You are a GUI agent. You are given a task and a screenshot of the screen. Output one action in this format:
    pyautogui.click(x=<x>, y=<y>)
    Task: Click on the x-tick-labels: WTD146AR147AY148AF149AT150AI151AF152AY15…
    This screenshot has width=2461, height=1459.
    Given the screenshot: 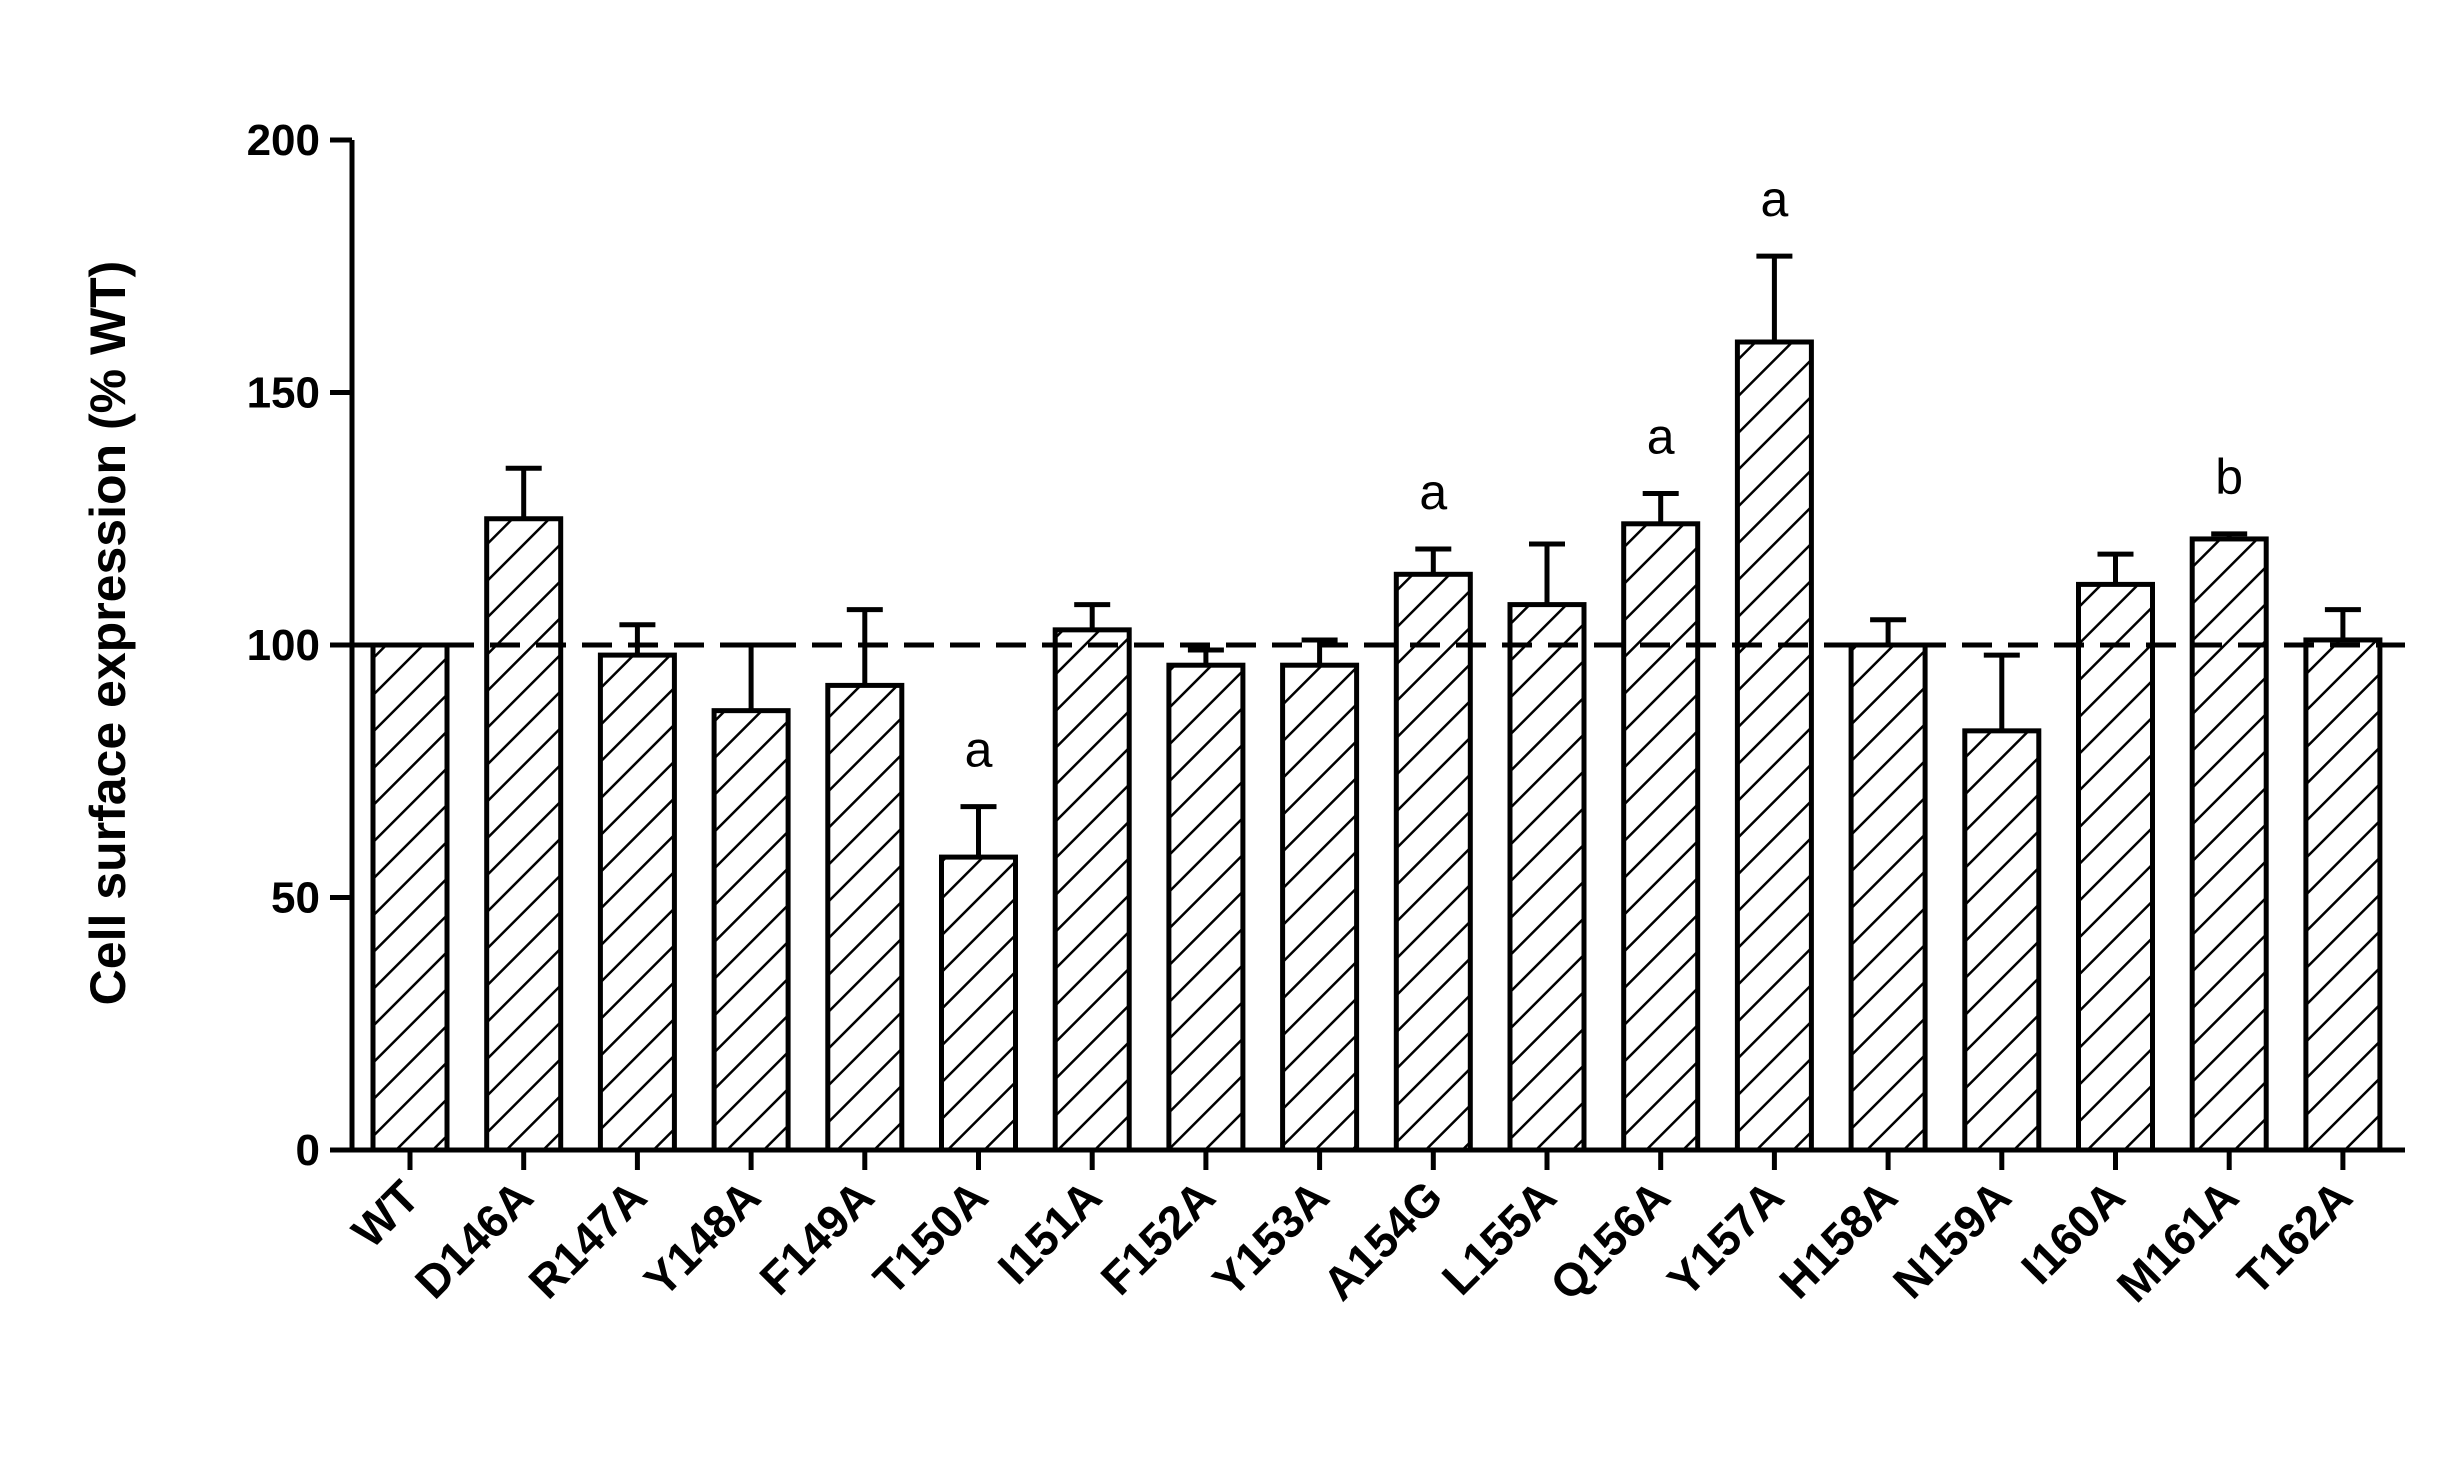 What is the action you would take?
    pyautogui.click(x=1352, y=1241)
    